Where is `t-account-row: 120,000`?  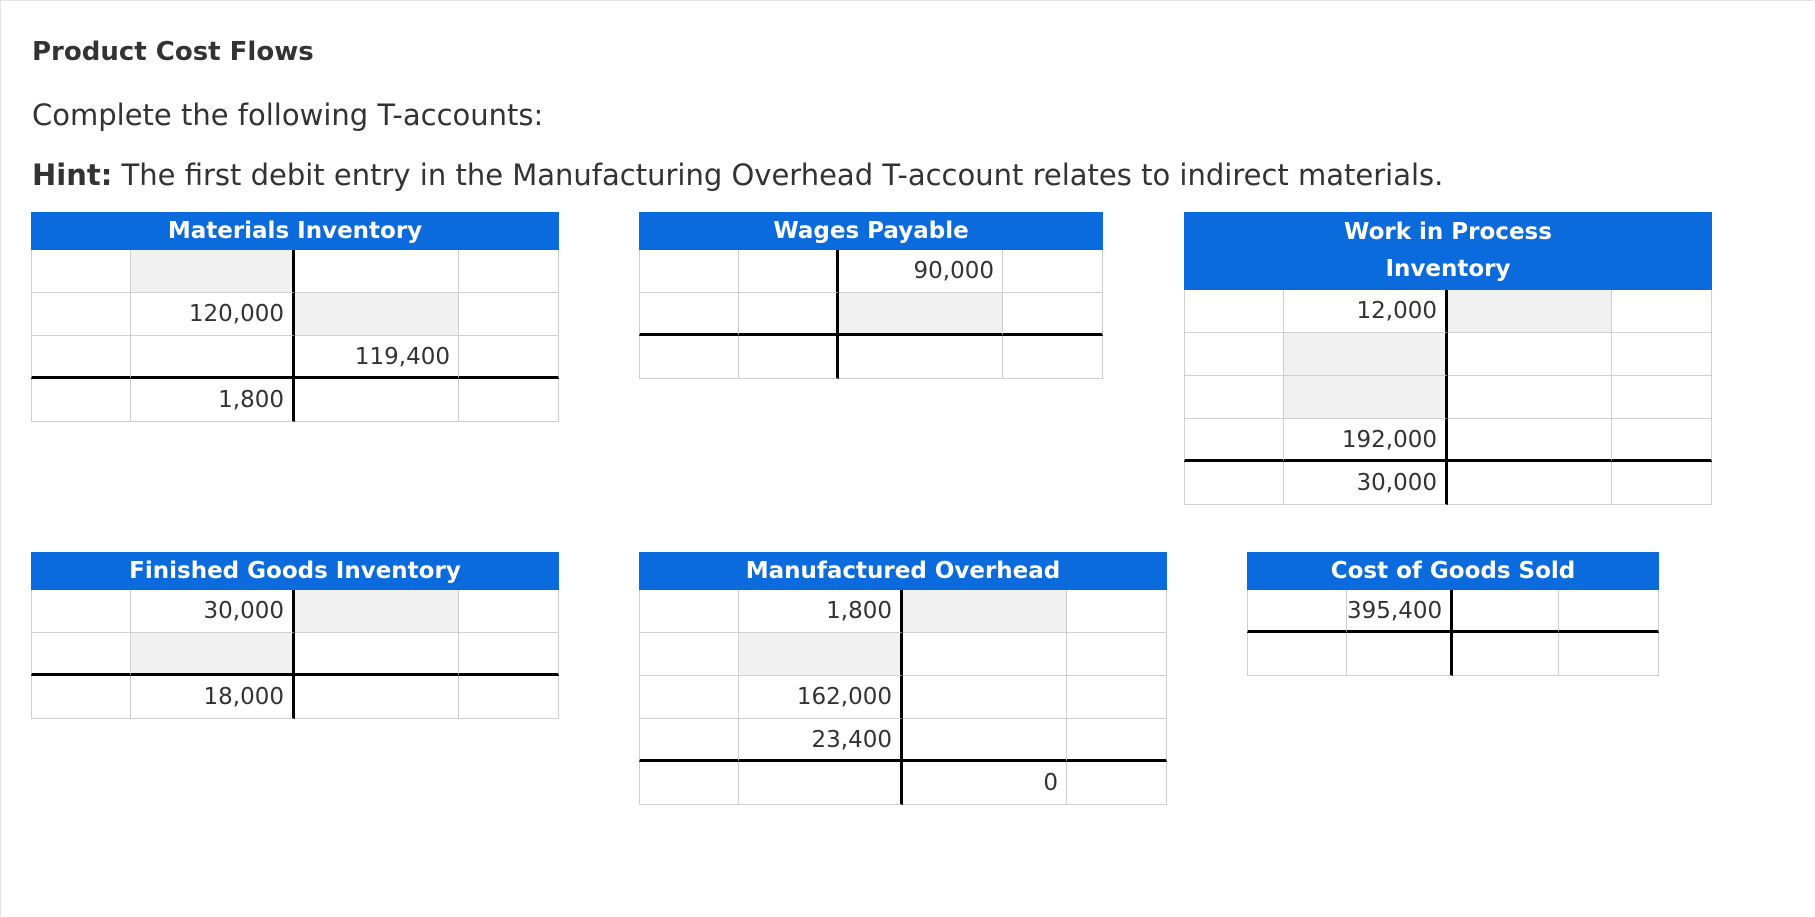 t-account-row: 120,000 is located at coordinates (295, 314).